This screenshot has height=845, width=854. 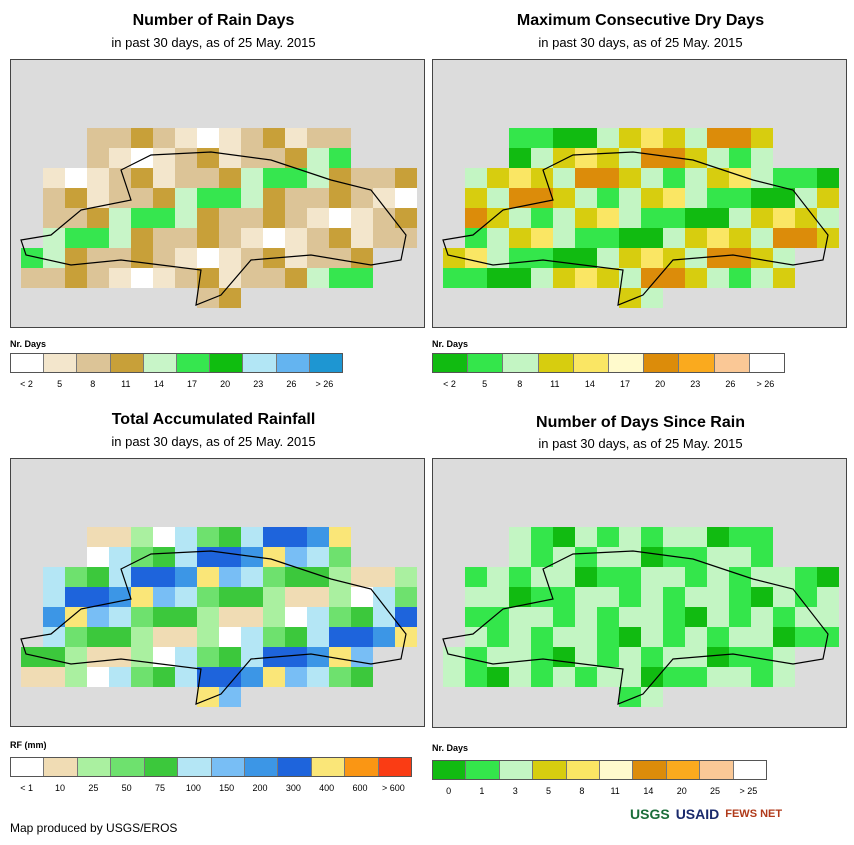 I want to click on panel-title: Total Accumulated Rainfall, so click(x=213, y=419).